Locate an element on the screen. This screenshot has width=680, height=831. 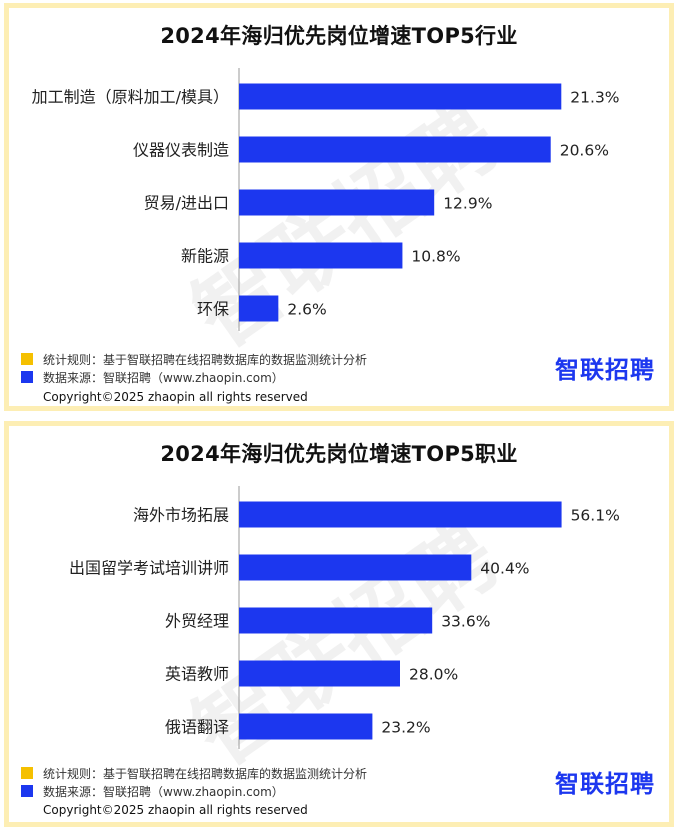
category-label: 环保 is located at coordinates (213, 309).